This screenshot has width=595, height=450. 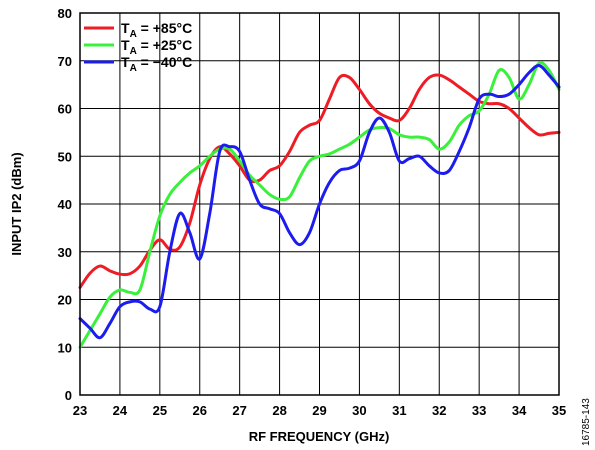 What do you see at coordinates (279, 410) in the screenshot?
I see `x-tick-label: 28` at bounding box center [279, 410].